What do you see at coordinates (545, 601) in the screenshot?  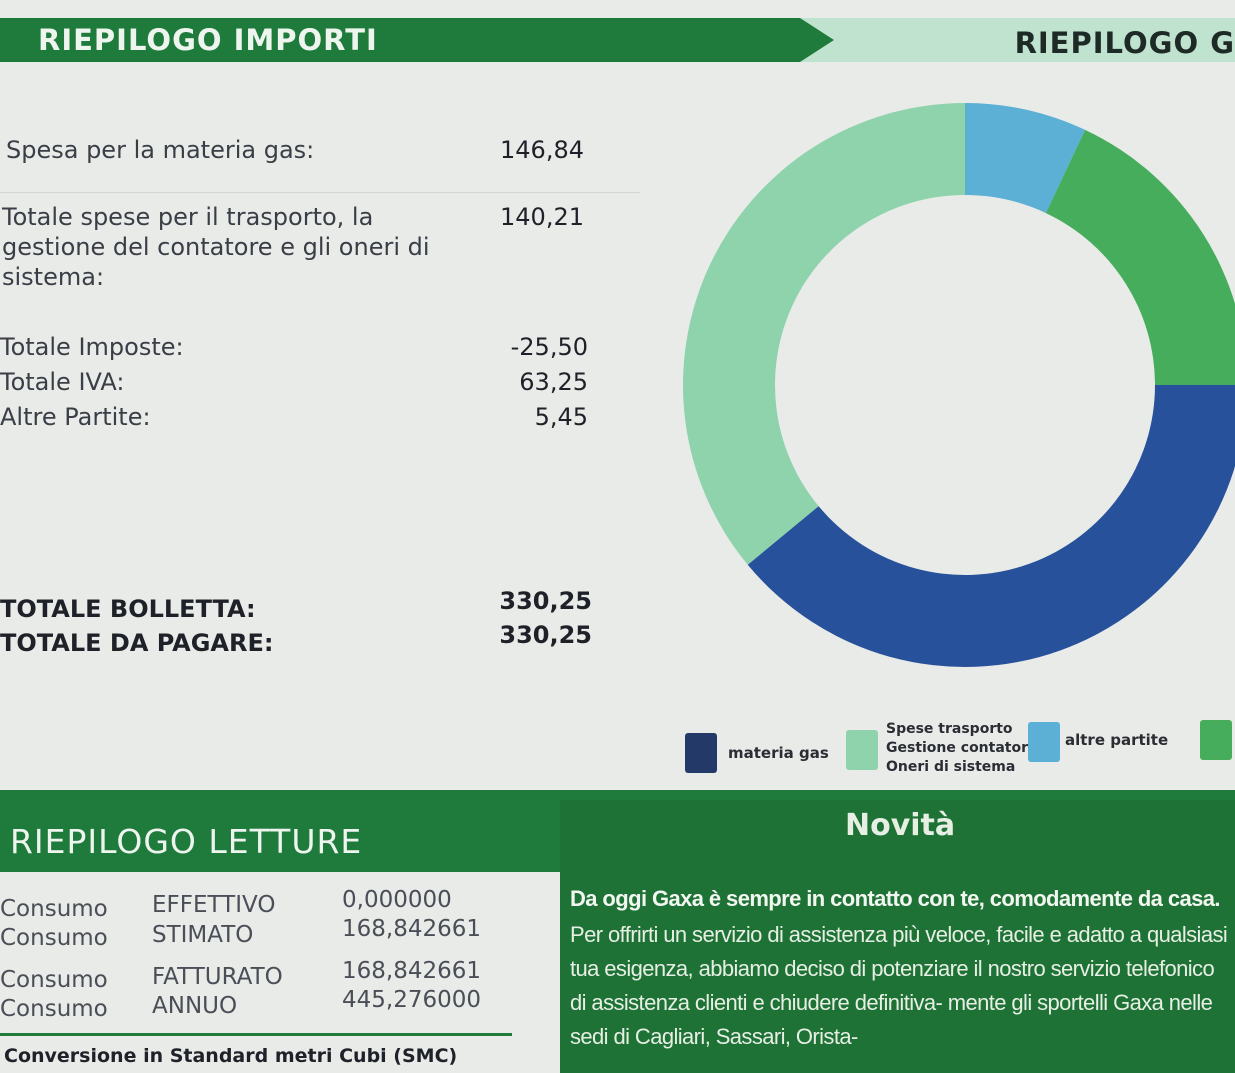 I see `total-value-bolletta: 330,25` at bounding box center [545, 601].